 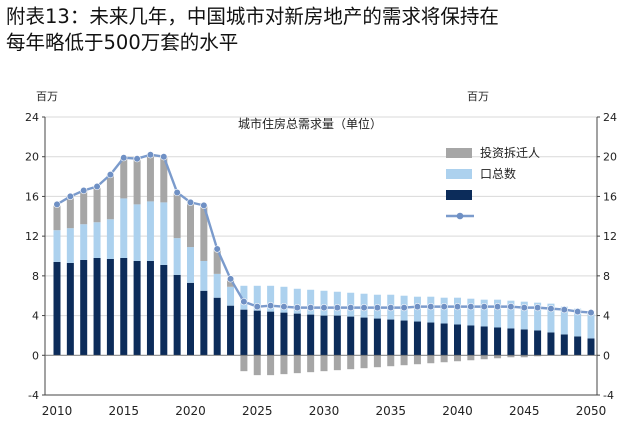 I want to click on y-tick-label-left: 20, so click(x=32, y=157).